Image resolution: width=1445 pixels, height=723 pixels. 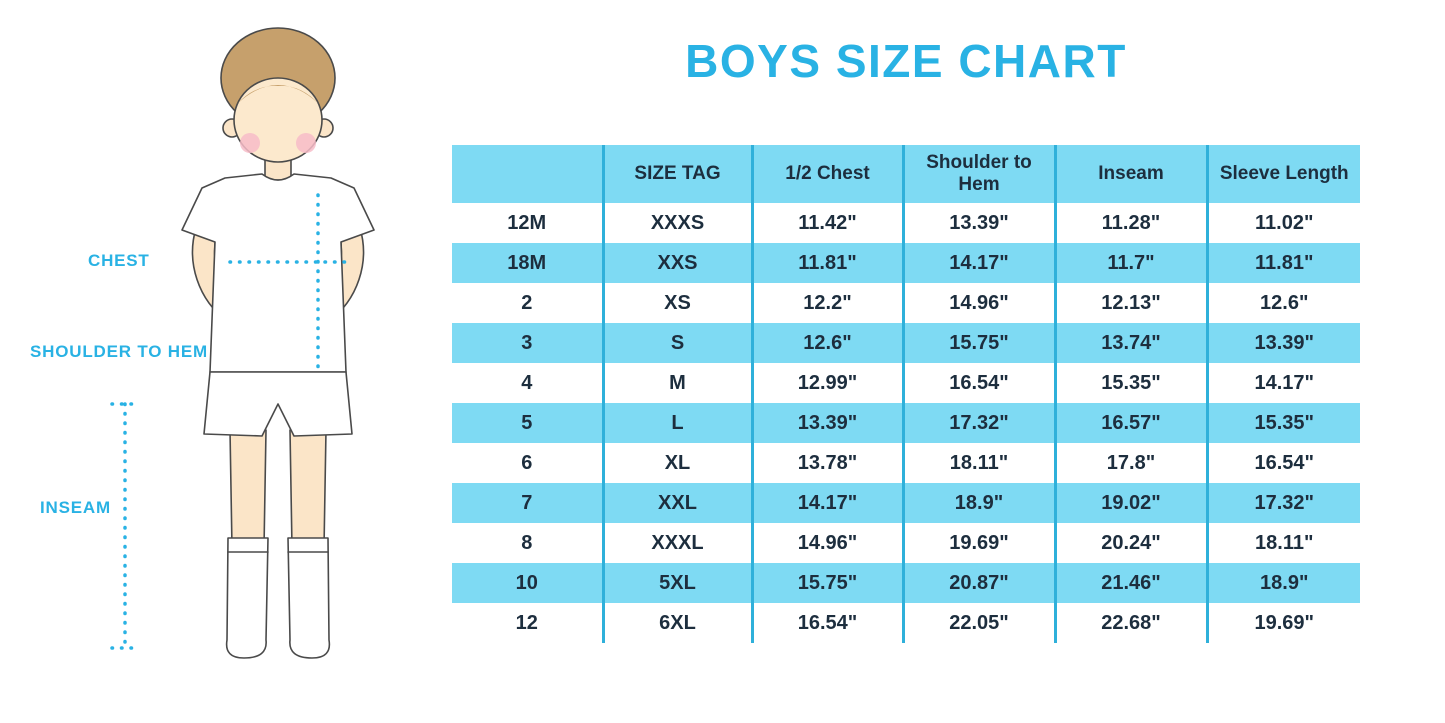 What do you see at coordinates (309, 598) in the screenshot?
I see `boy-sock-right` at bounding box center [309, 598].